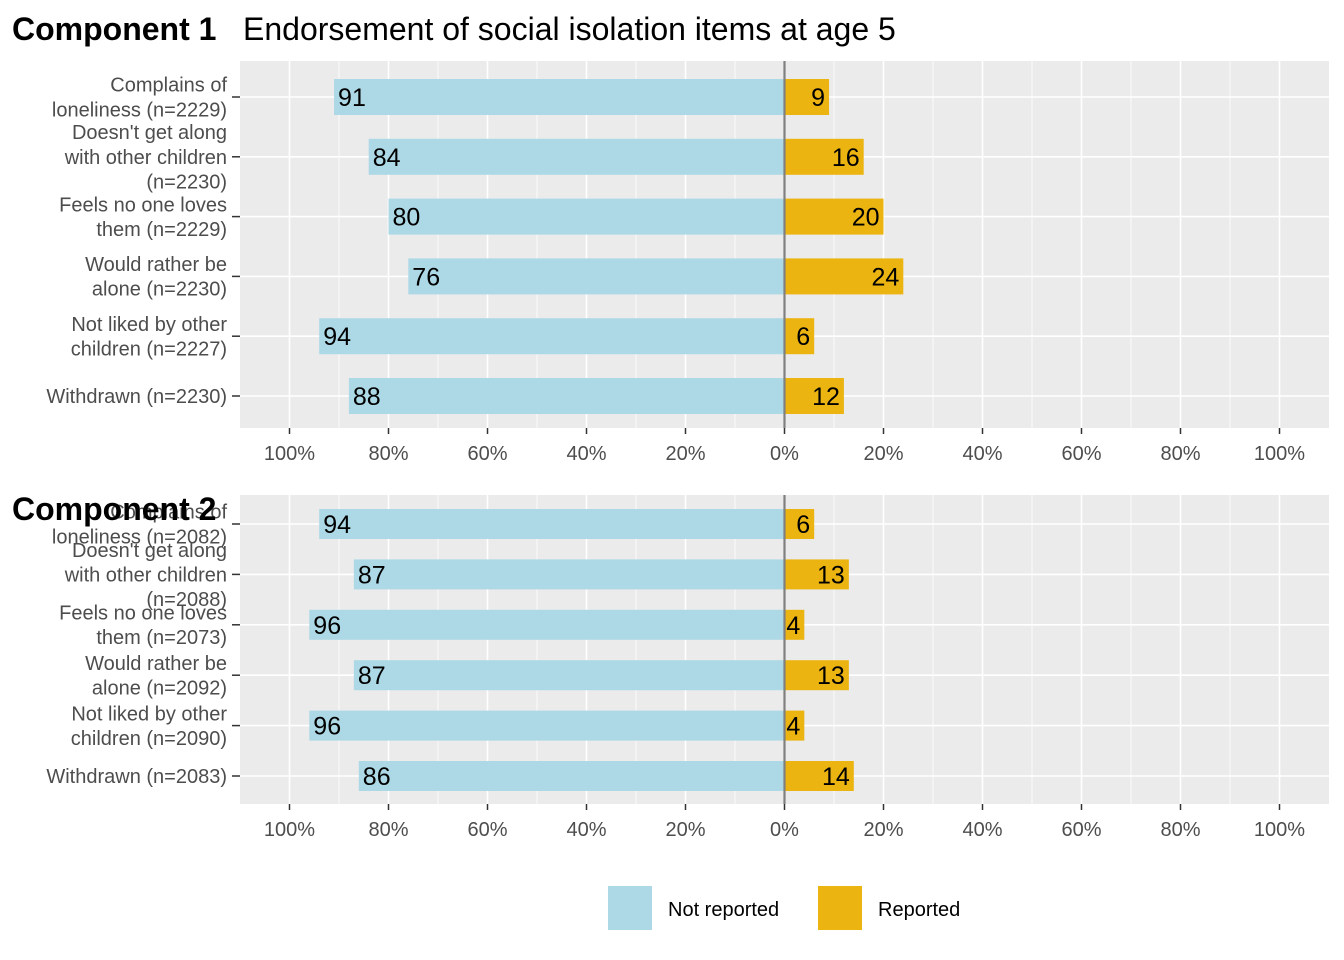 The height and width of the screenshot is (960, 1344). Describe the element at coordinates (826, 397) in the screenshot. I see `data-label-reported: 12` at that location.